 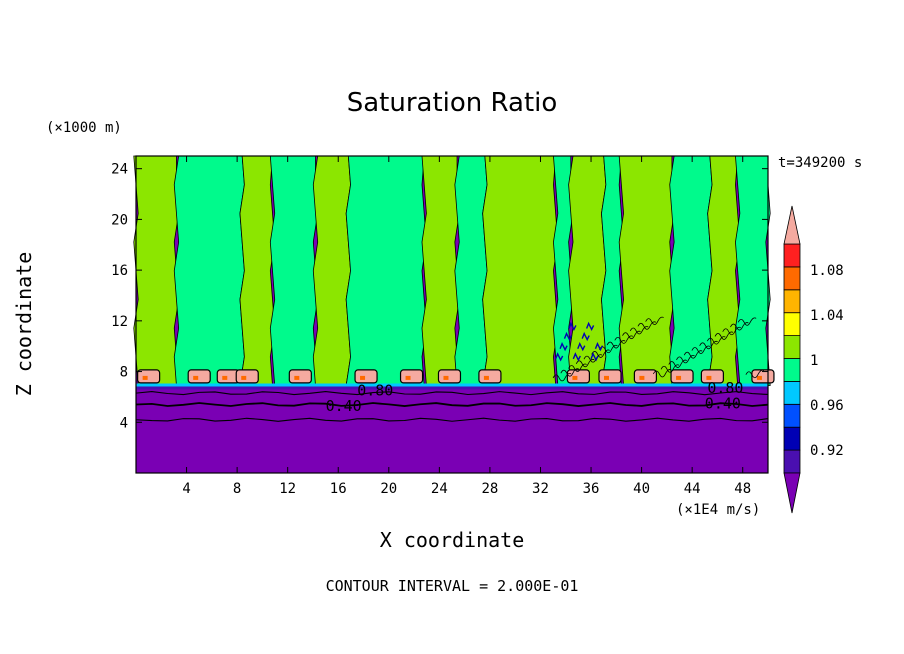 I want to click on colorbar-upper-arrow, so click(x=792, y=225).